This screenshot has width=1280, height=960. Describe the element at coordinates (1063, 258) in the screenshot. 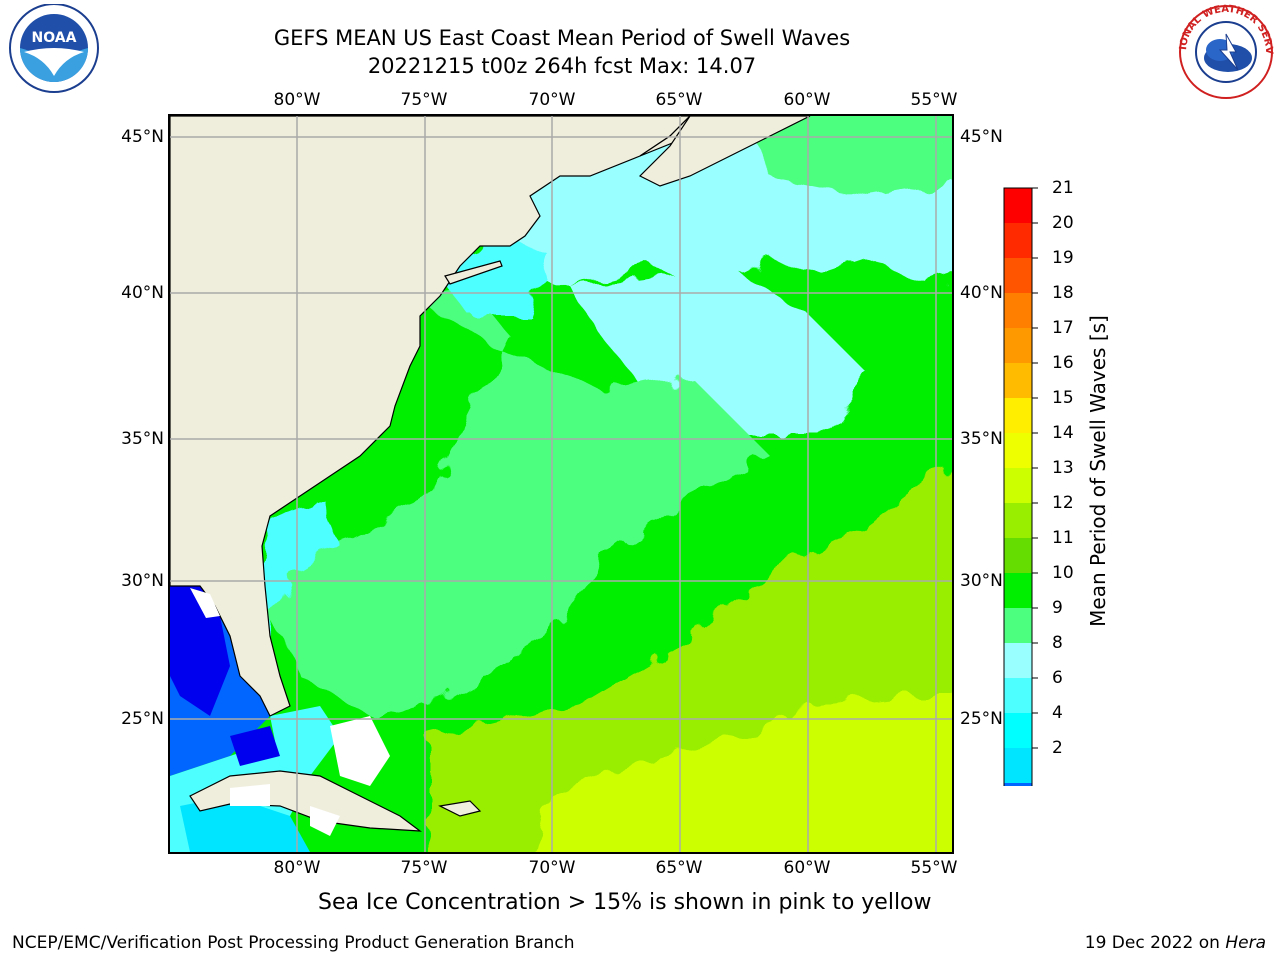

I see `colorbar-tick-label: 19` at that location.